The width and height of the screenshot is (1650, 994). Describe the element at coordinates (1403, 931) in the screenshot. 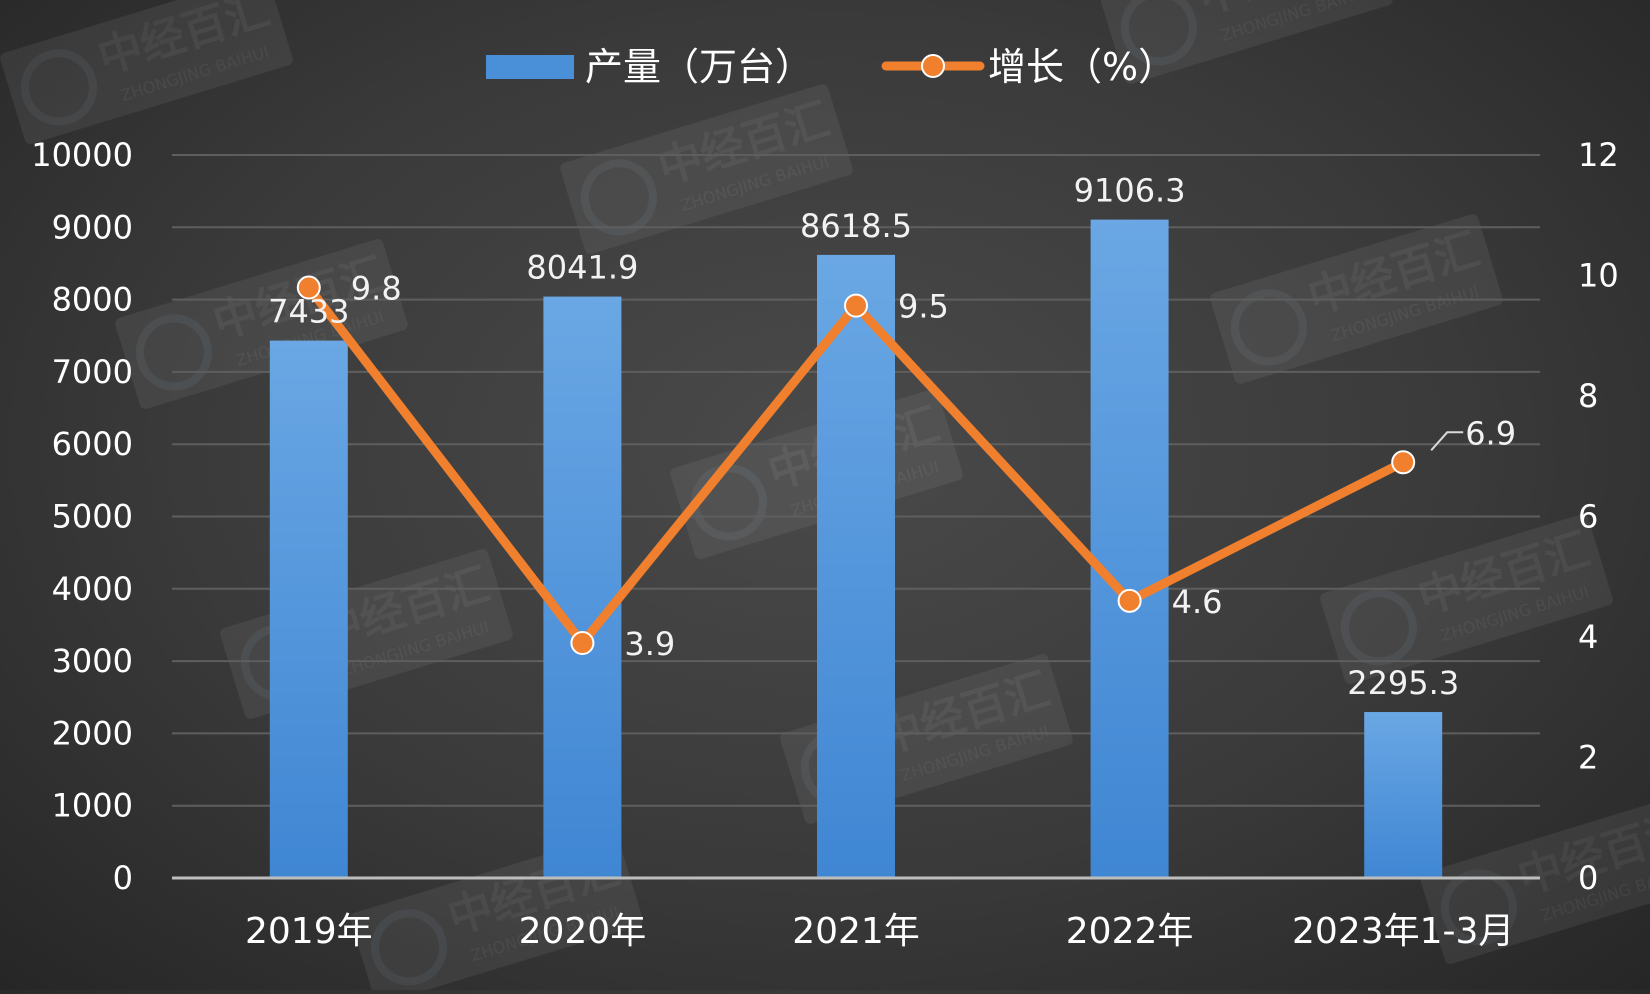

I see `x-tick-label: 2023年1-3月` at that location.